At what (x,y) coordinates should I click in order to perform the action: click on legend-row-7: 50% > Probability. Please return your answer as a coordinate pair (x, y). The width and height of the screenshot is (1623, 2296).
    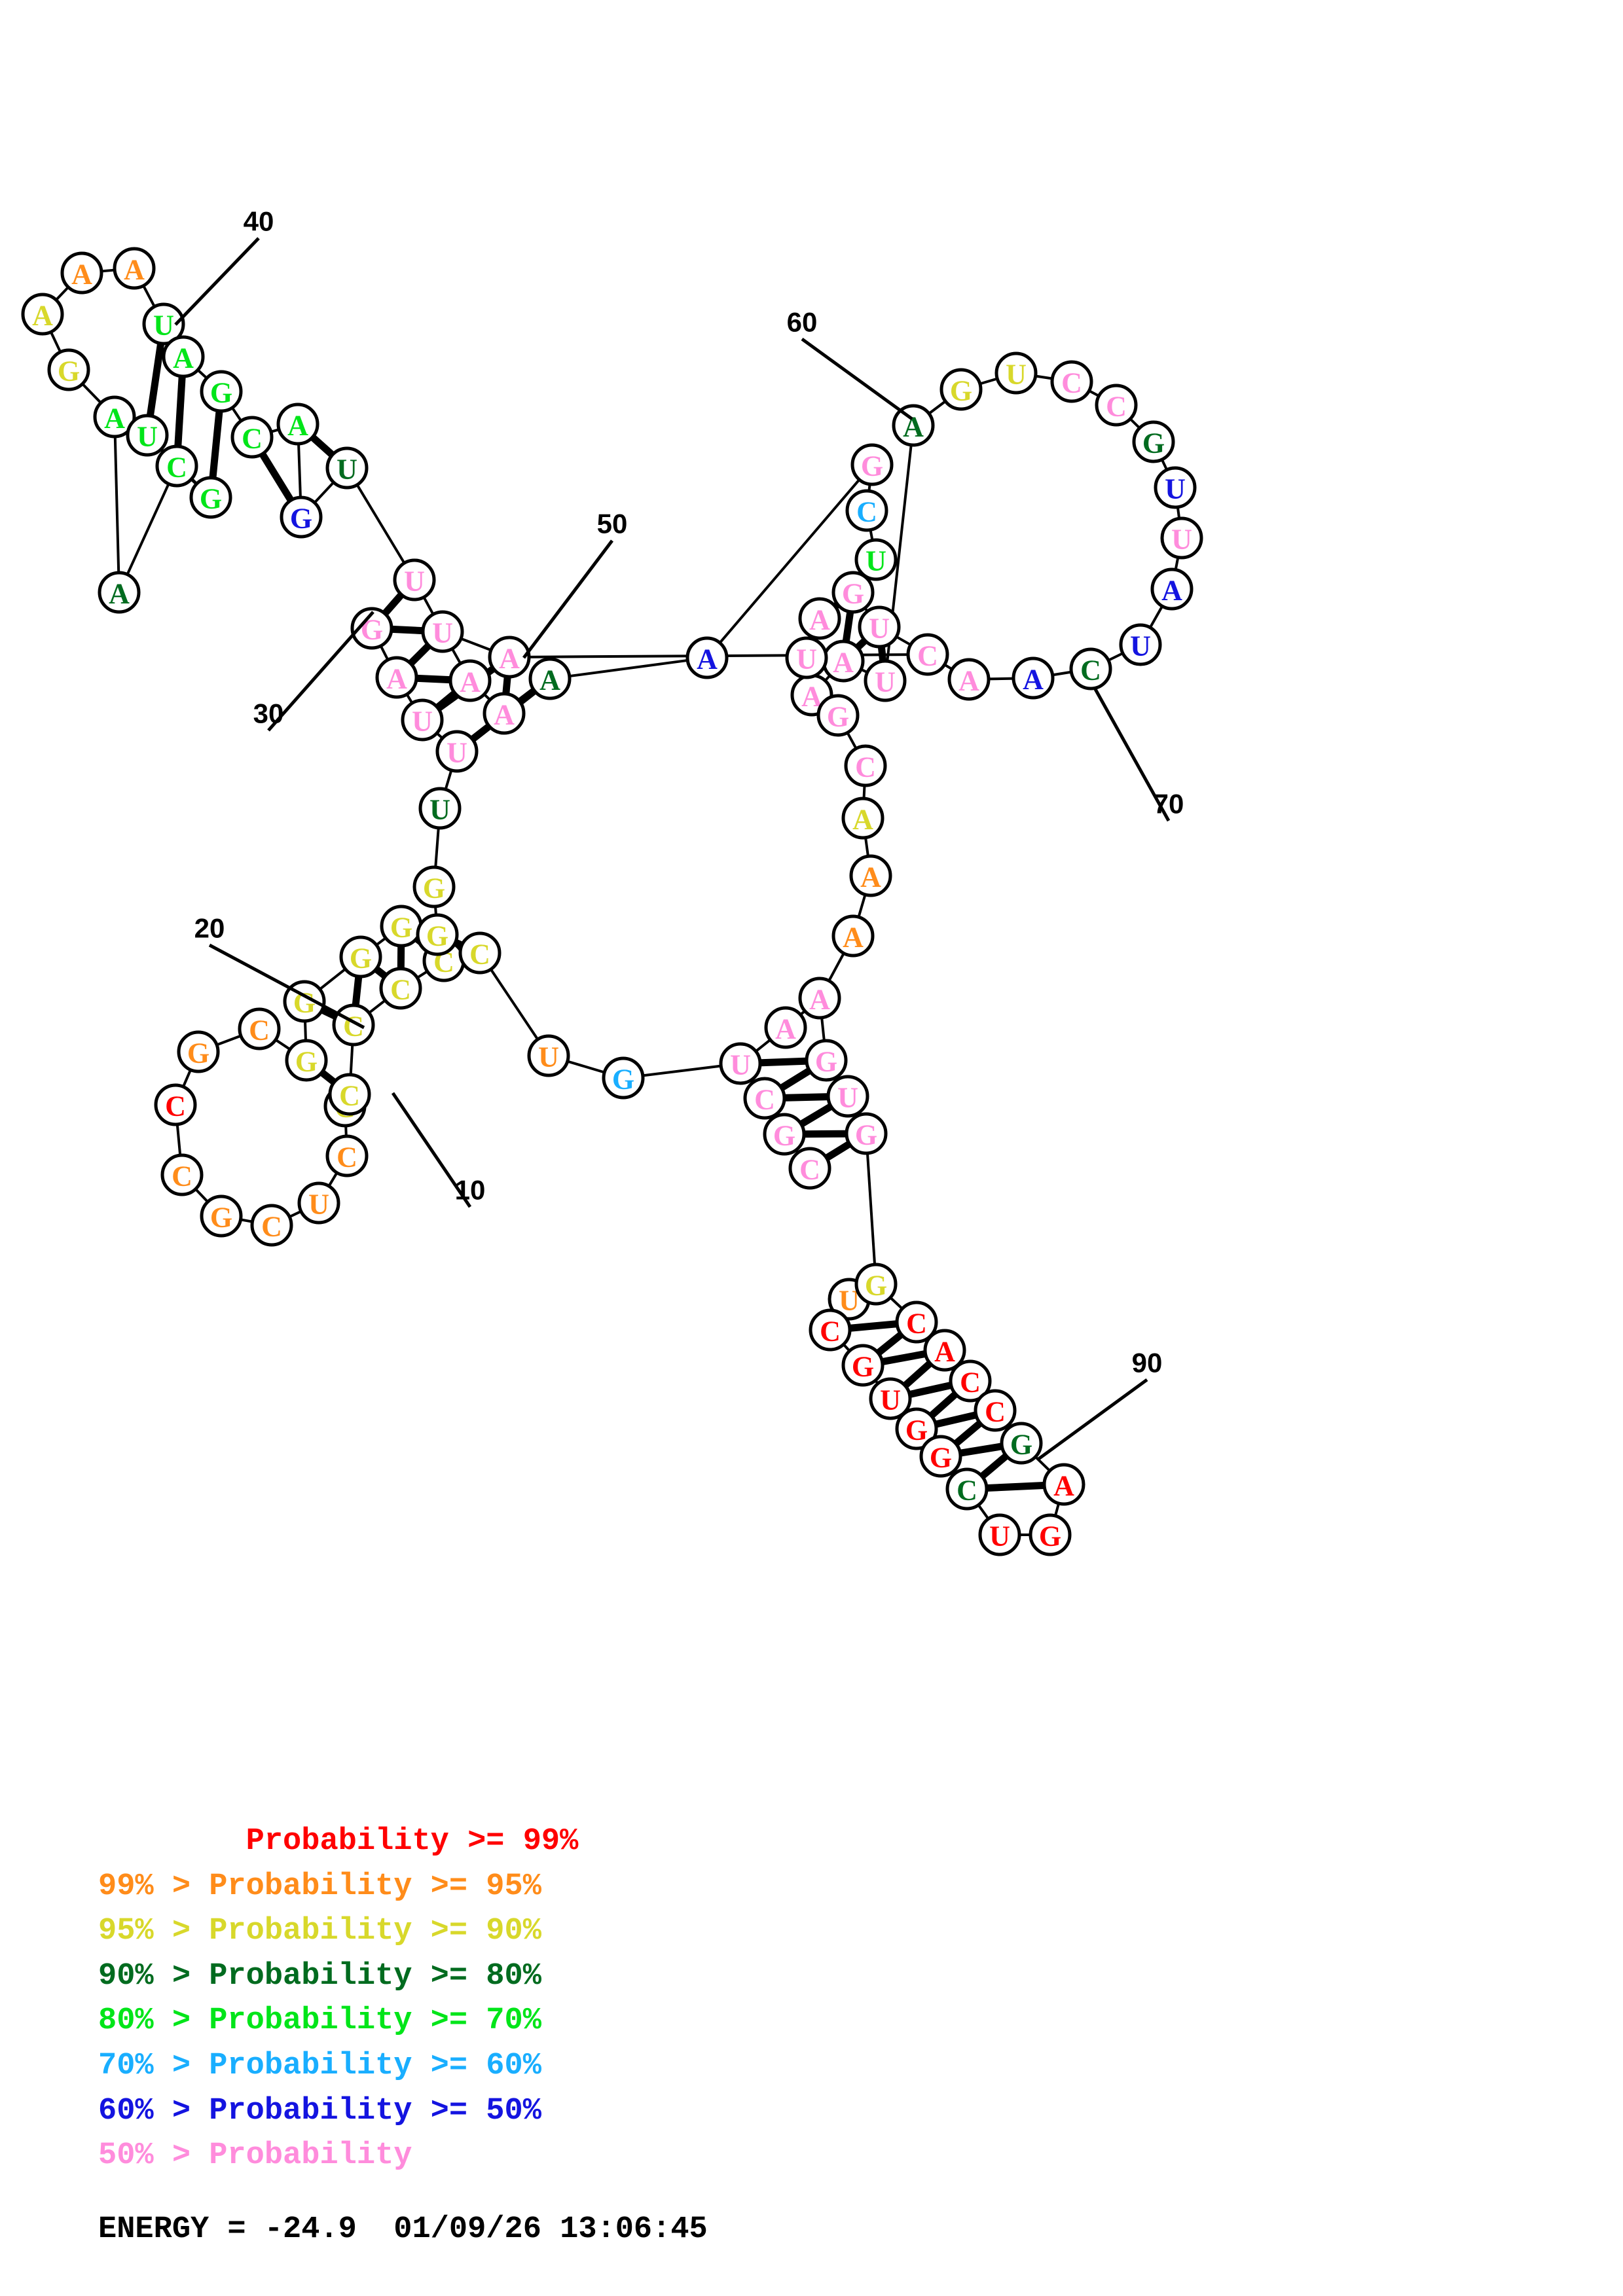
    Looking at the image, I should click on (255, 2156).